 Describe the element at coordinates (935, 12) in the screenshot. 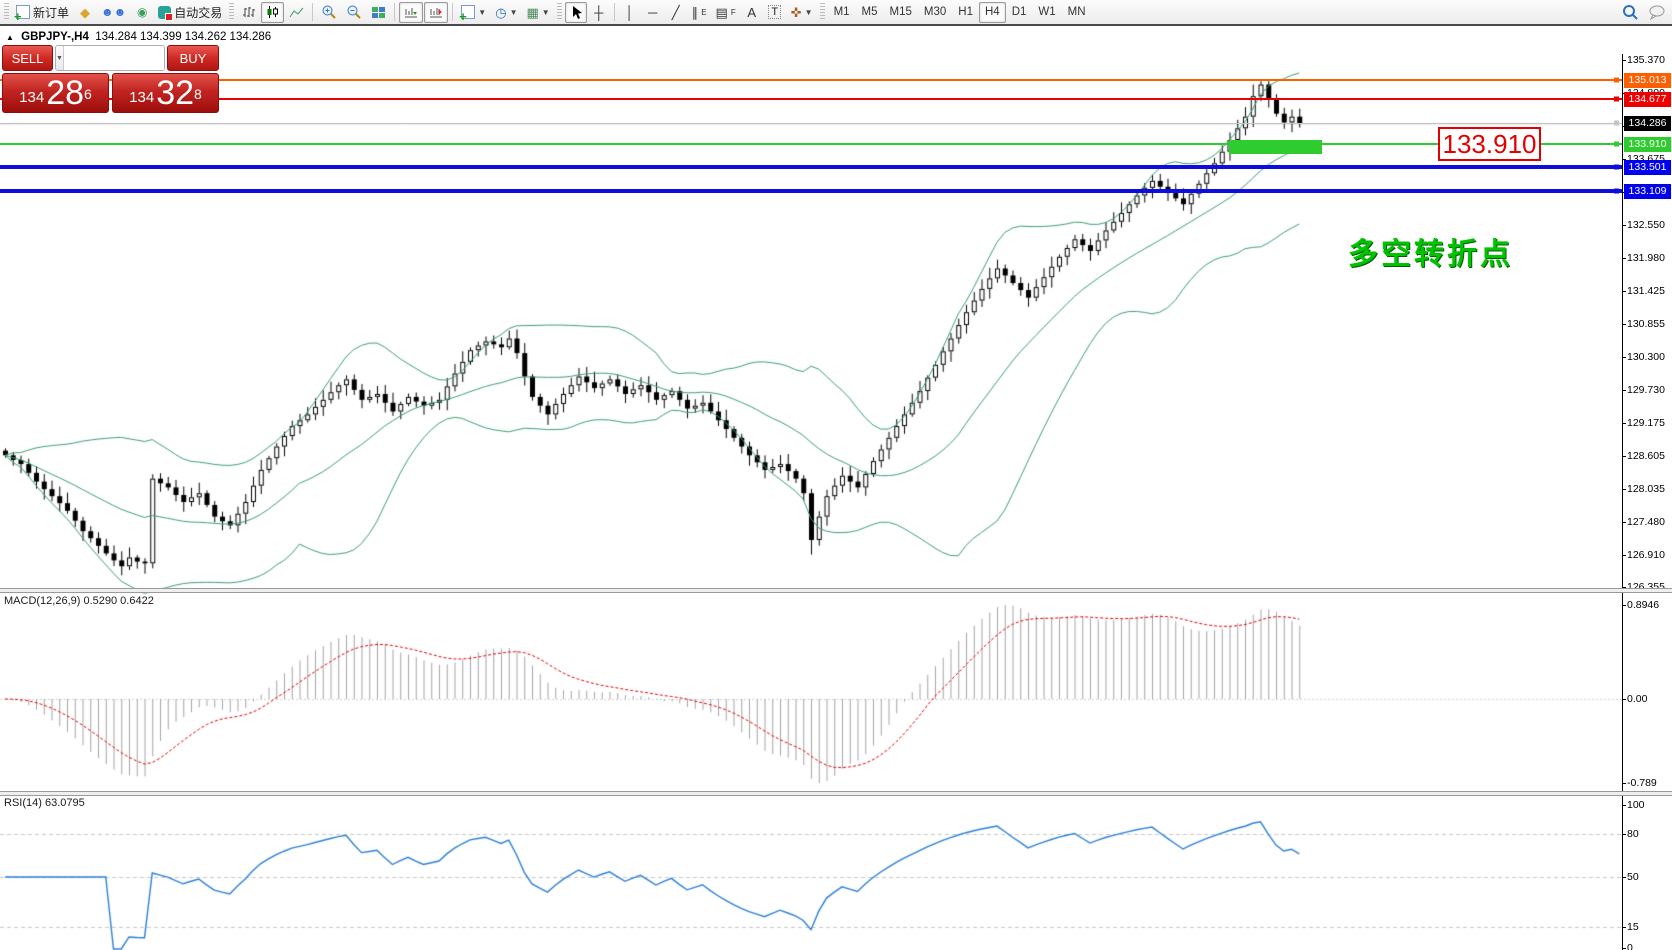

I see `timeframe-button-m30: M30` at that location.